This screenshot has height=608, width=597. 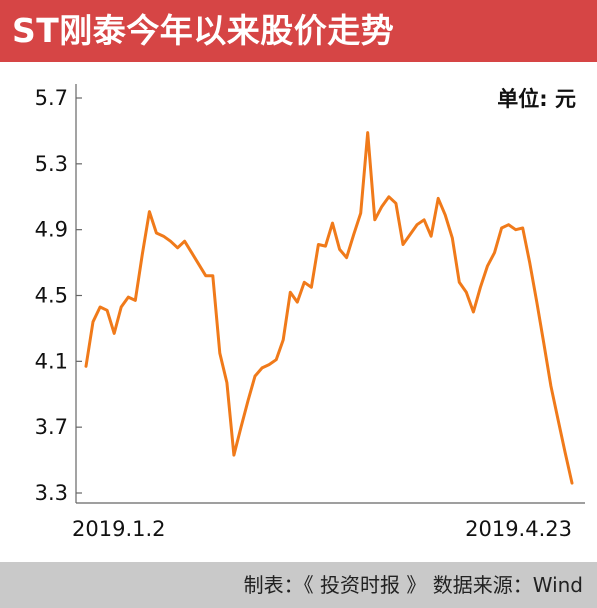 I want to click on y-tick-label: 3.3, so click(x=51, y=493).